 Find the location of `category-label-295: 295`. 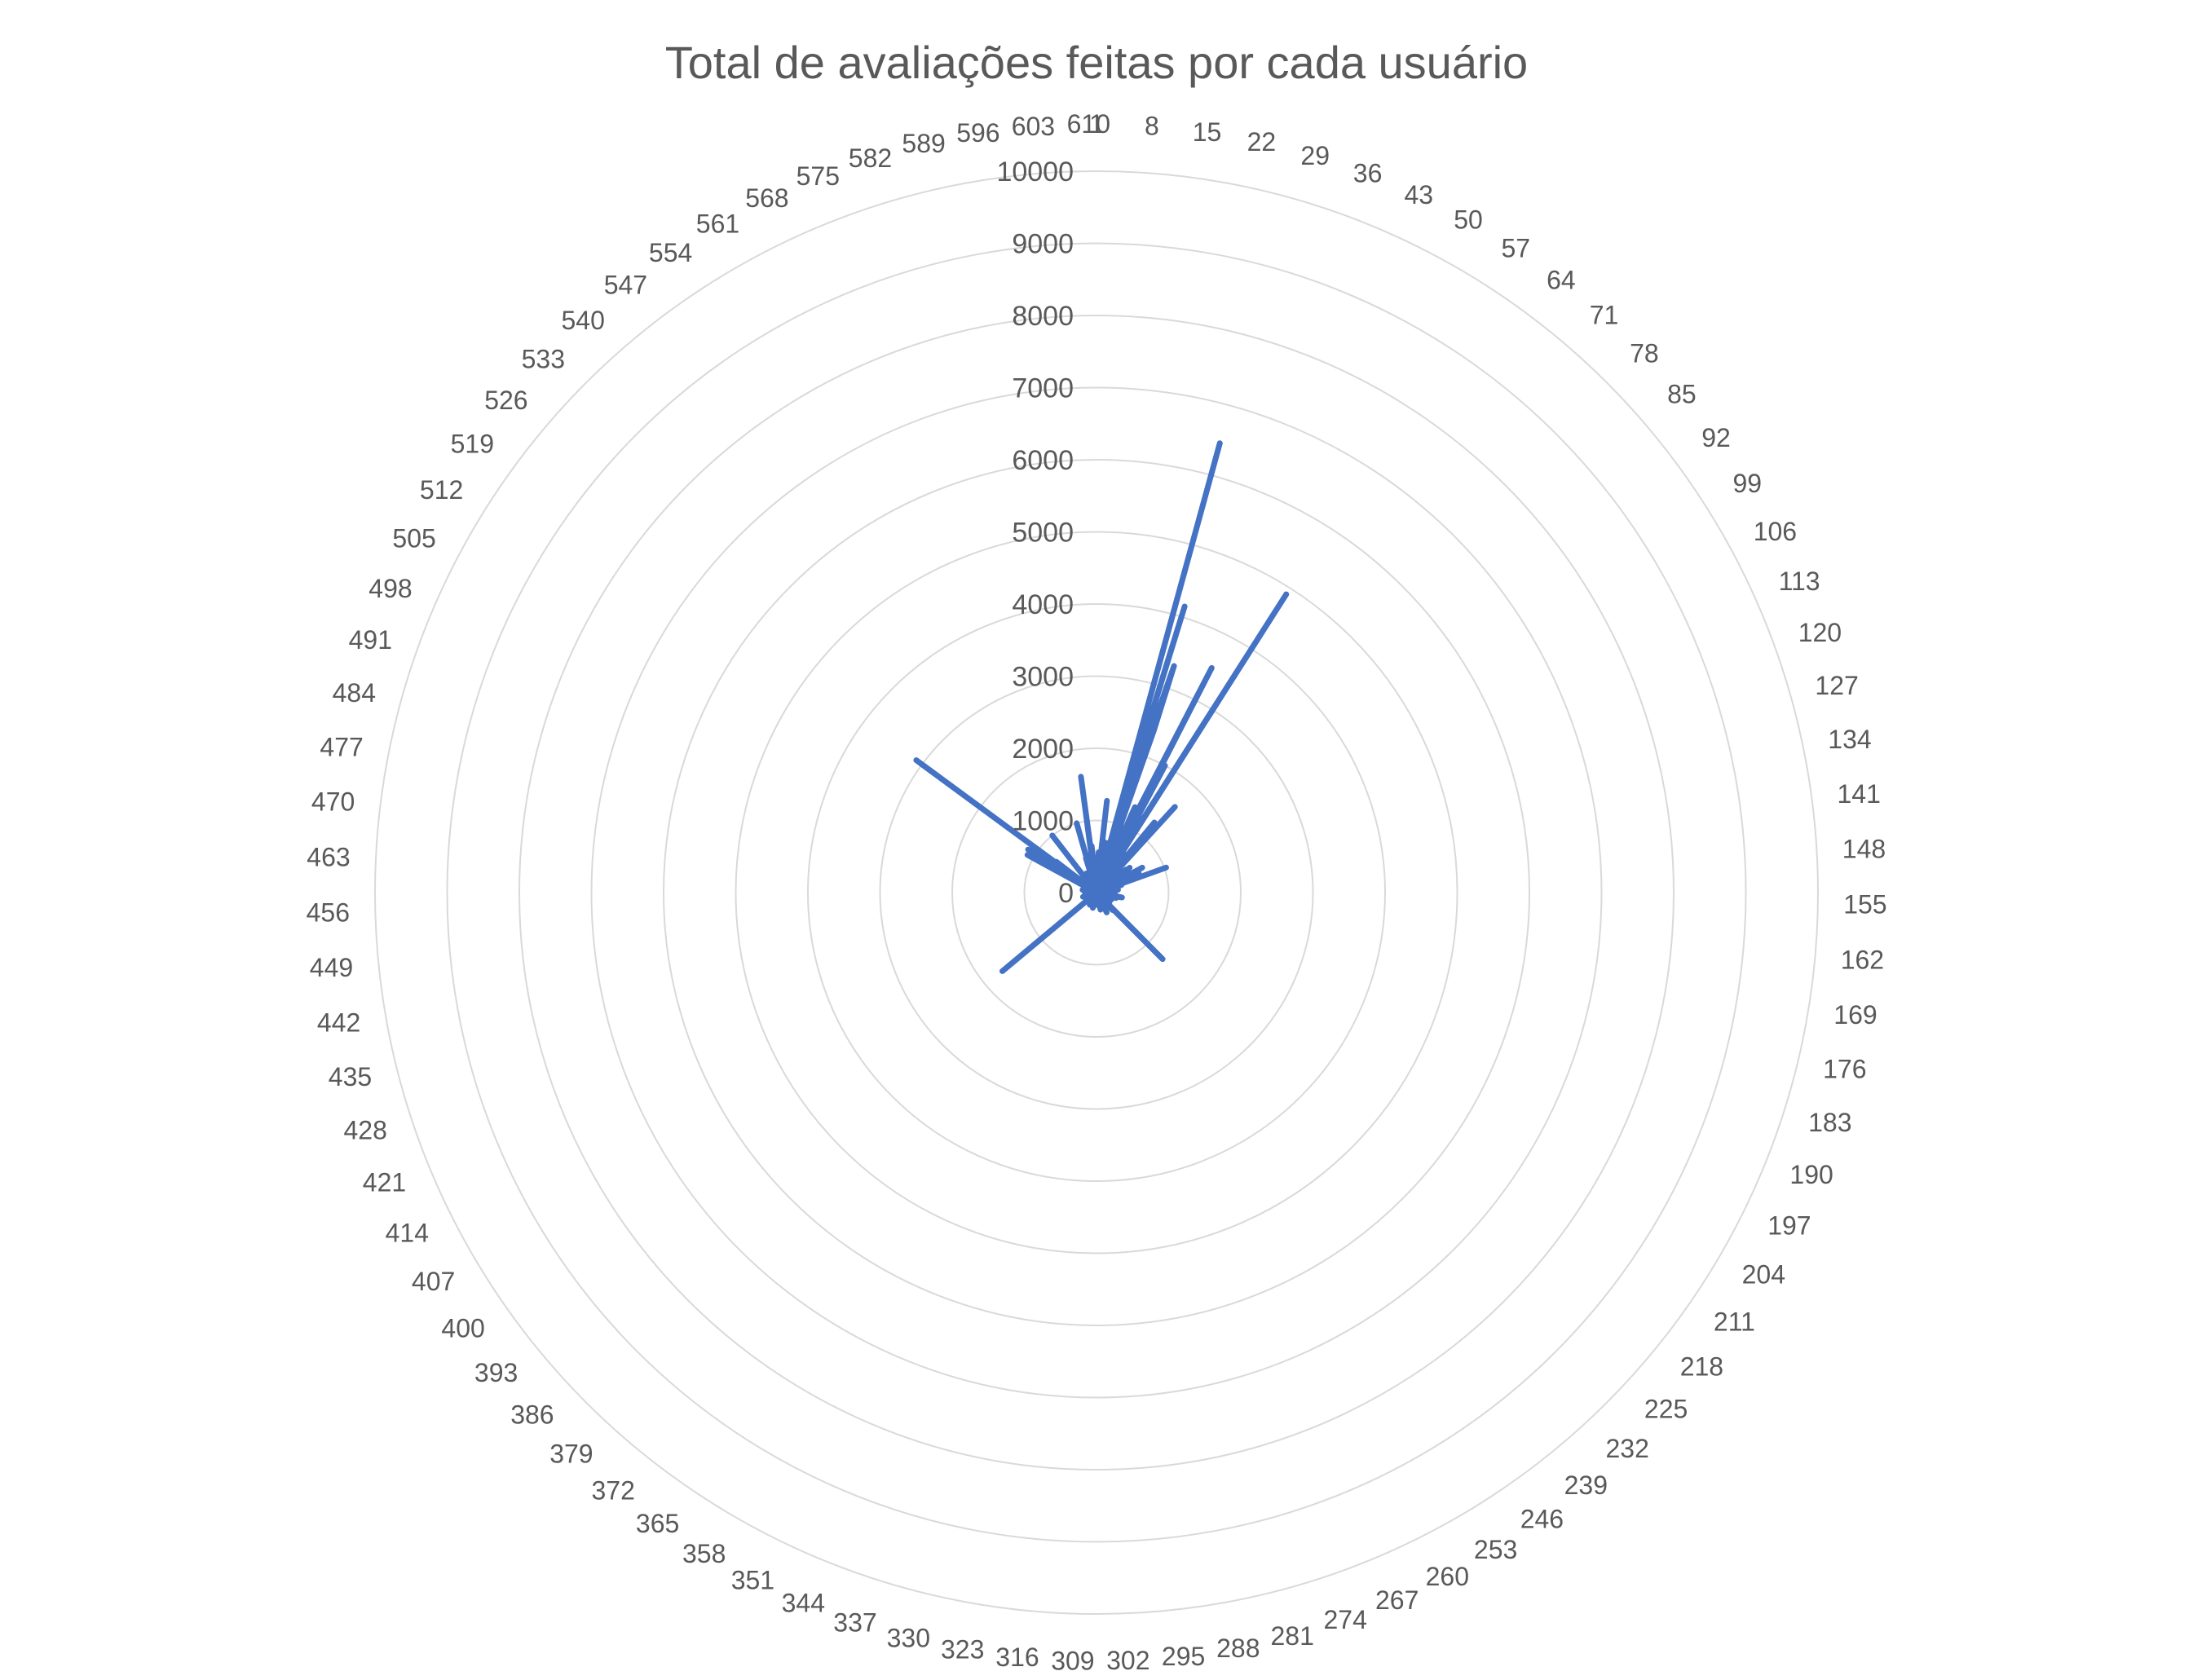

category-label-295: 295 is located at coordinates (1183, 1657).